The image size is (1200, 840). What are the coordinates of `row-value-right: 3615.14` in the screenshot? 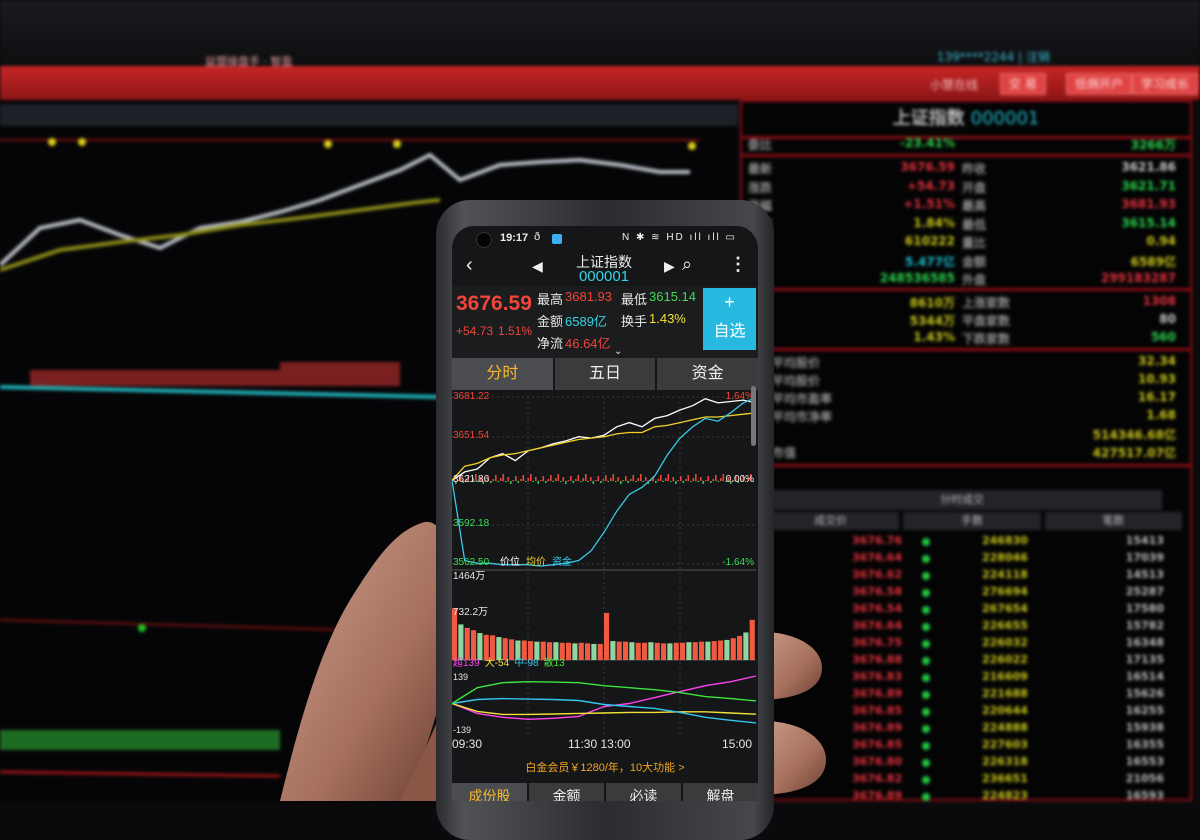 It's located at (1148, 222).